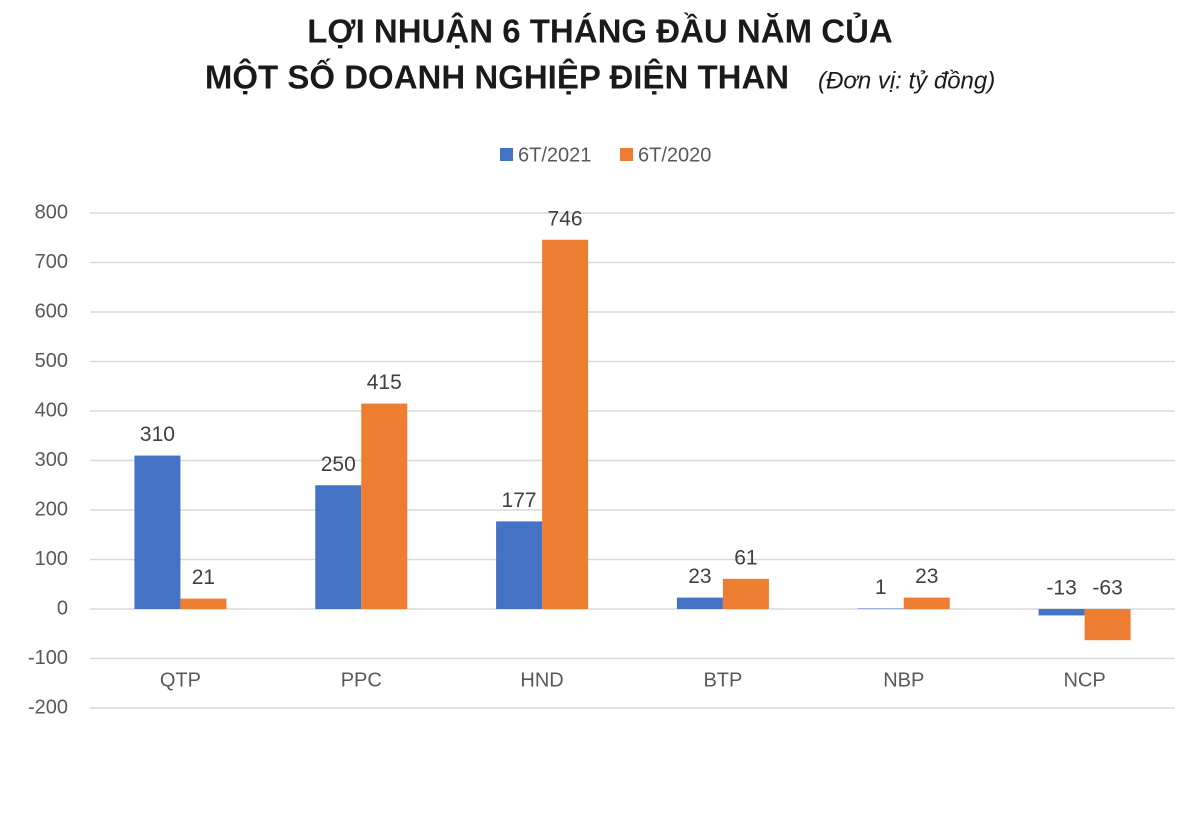  What do you see at coordinates (554, 155) in the screenshot?
I see `legend-label: 6T/2021` at bounding box center [554, 155].